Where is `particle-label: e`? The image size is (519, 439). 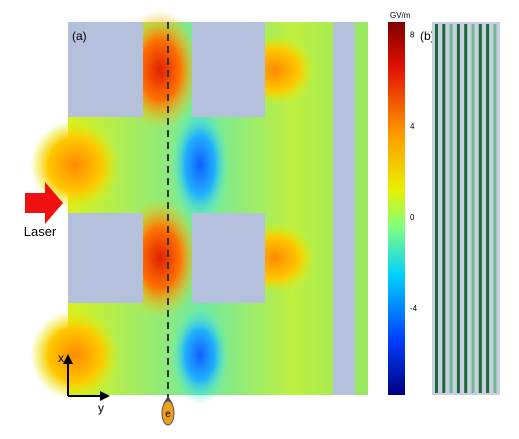
particle-label: e is located at coordinates (168, 414).